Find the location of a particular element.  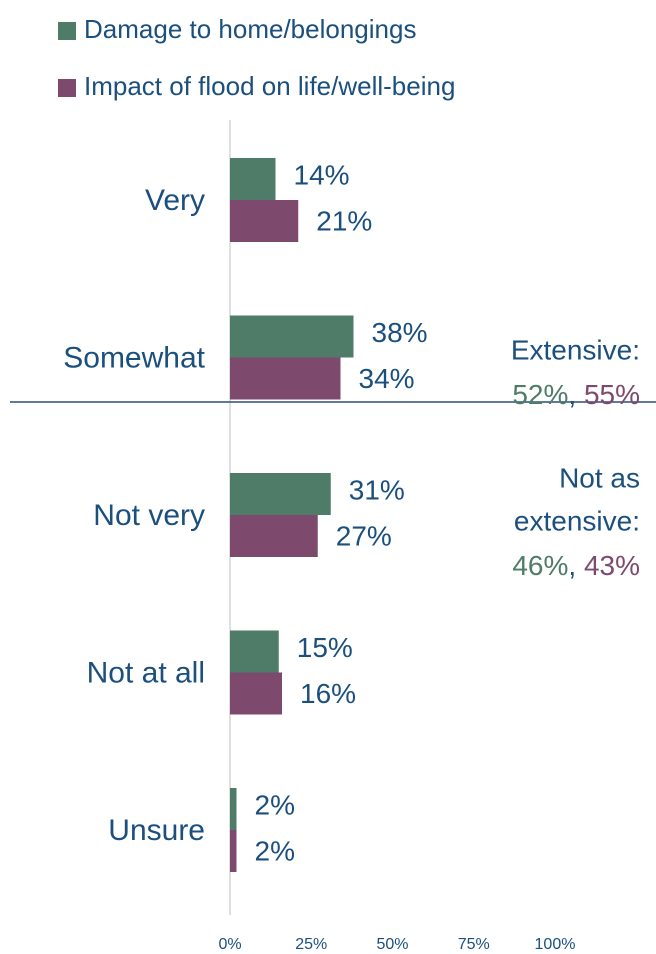

annotation-values: 52%, 55% is located at coordinates (576, 394).